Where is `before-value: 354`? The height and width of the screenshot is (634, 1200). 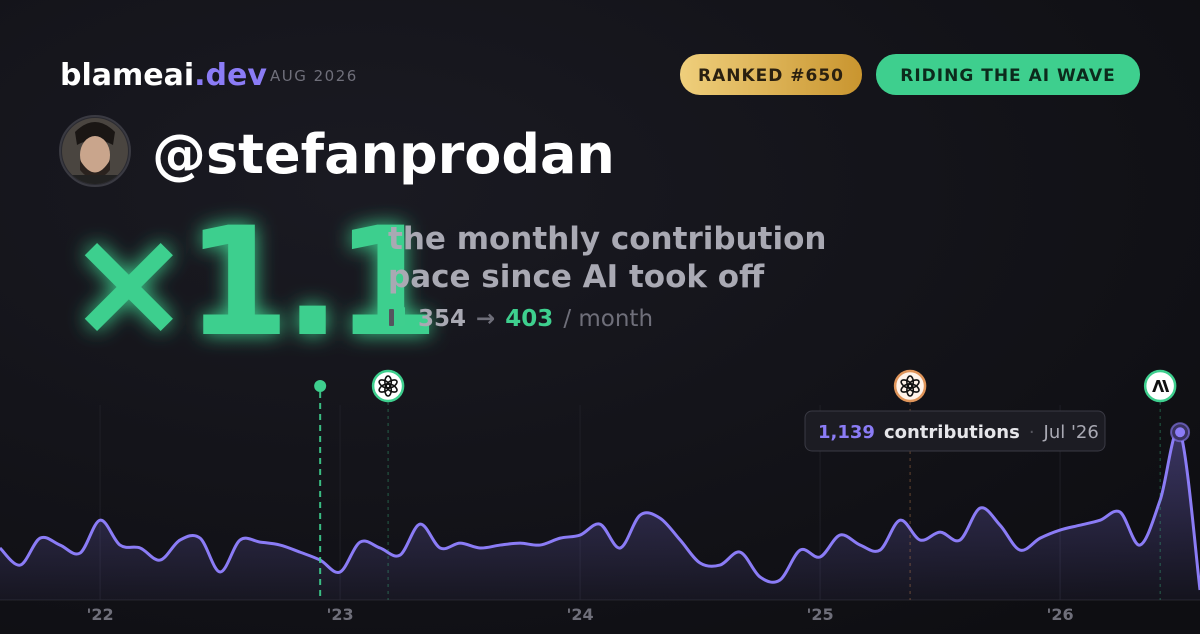
before-value: 354 is located at coordinates (442, 319).